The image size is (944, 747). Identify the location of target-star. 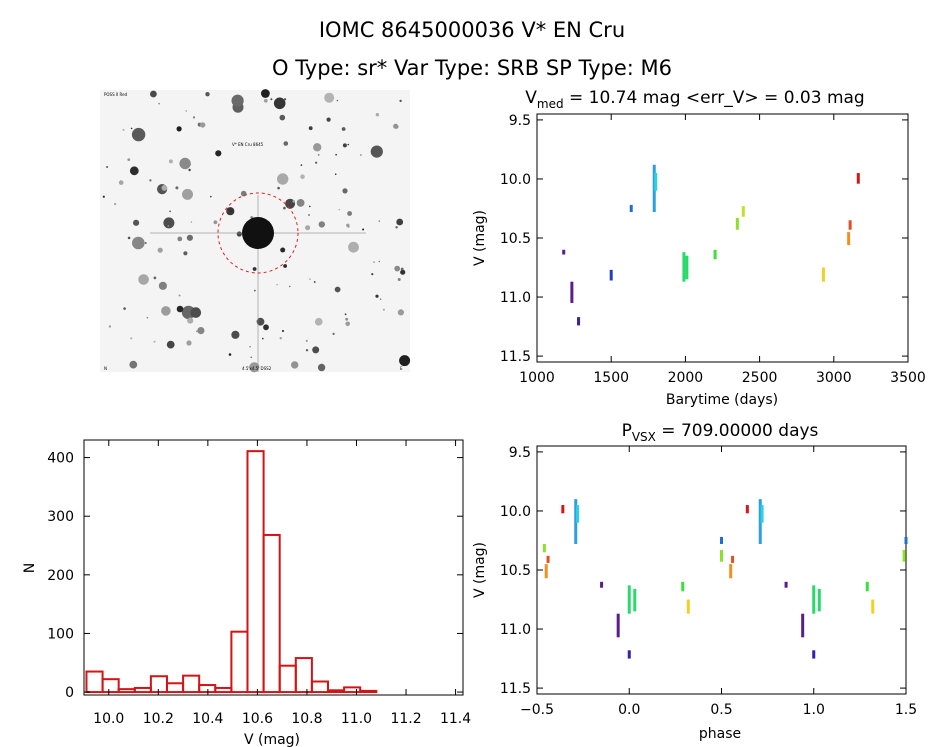
(258, 233).